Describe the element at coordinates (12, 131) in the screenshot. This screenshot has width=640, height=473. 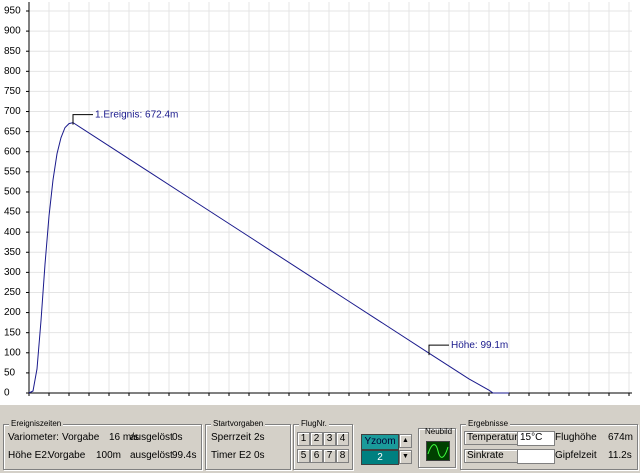
I see `y-tick-label: 650` at that location.